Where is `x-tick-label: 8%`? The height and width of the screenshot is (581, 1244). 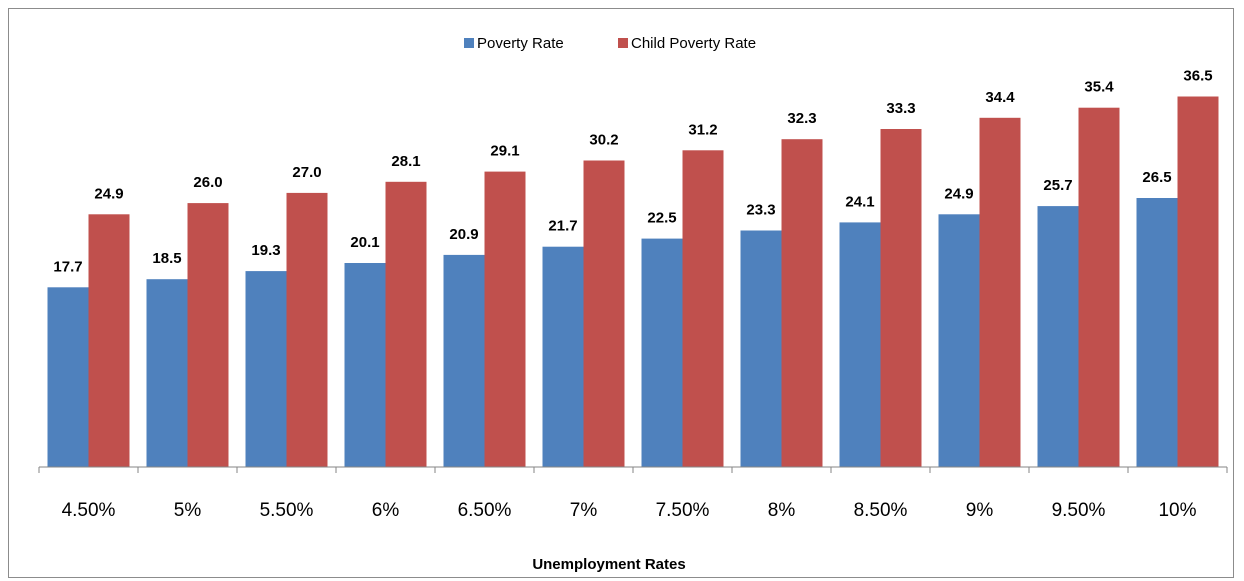 x-tick-label: 8% is located at coordinates (782, 510).